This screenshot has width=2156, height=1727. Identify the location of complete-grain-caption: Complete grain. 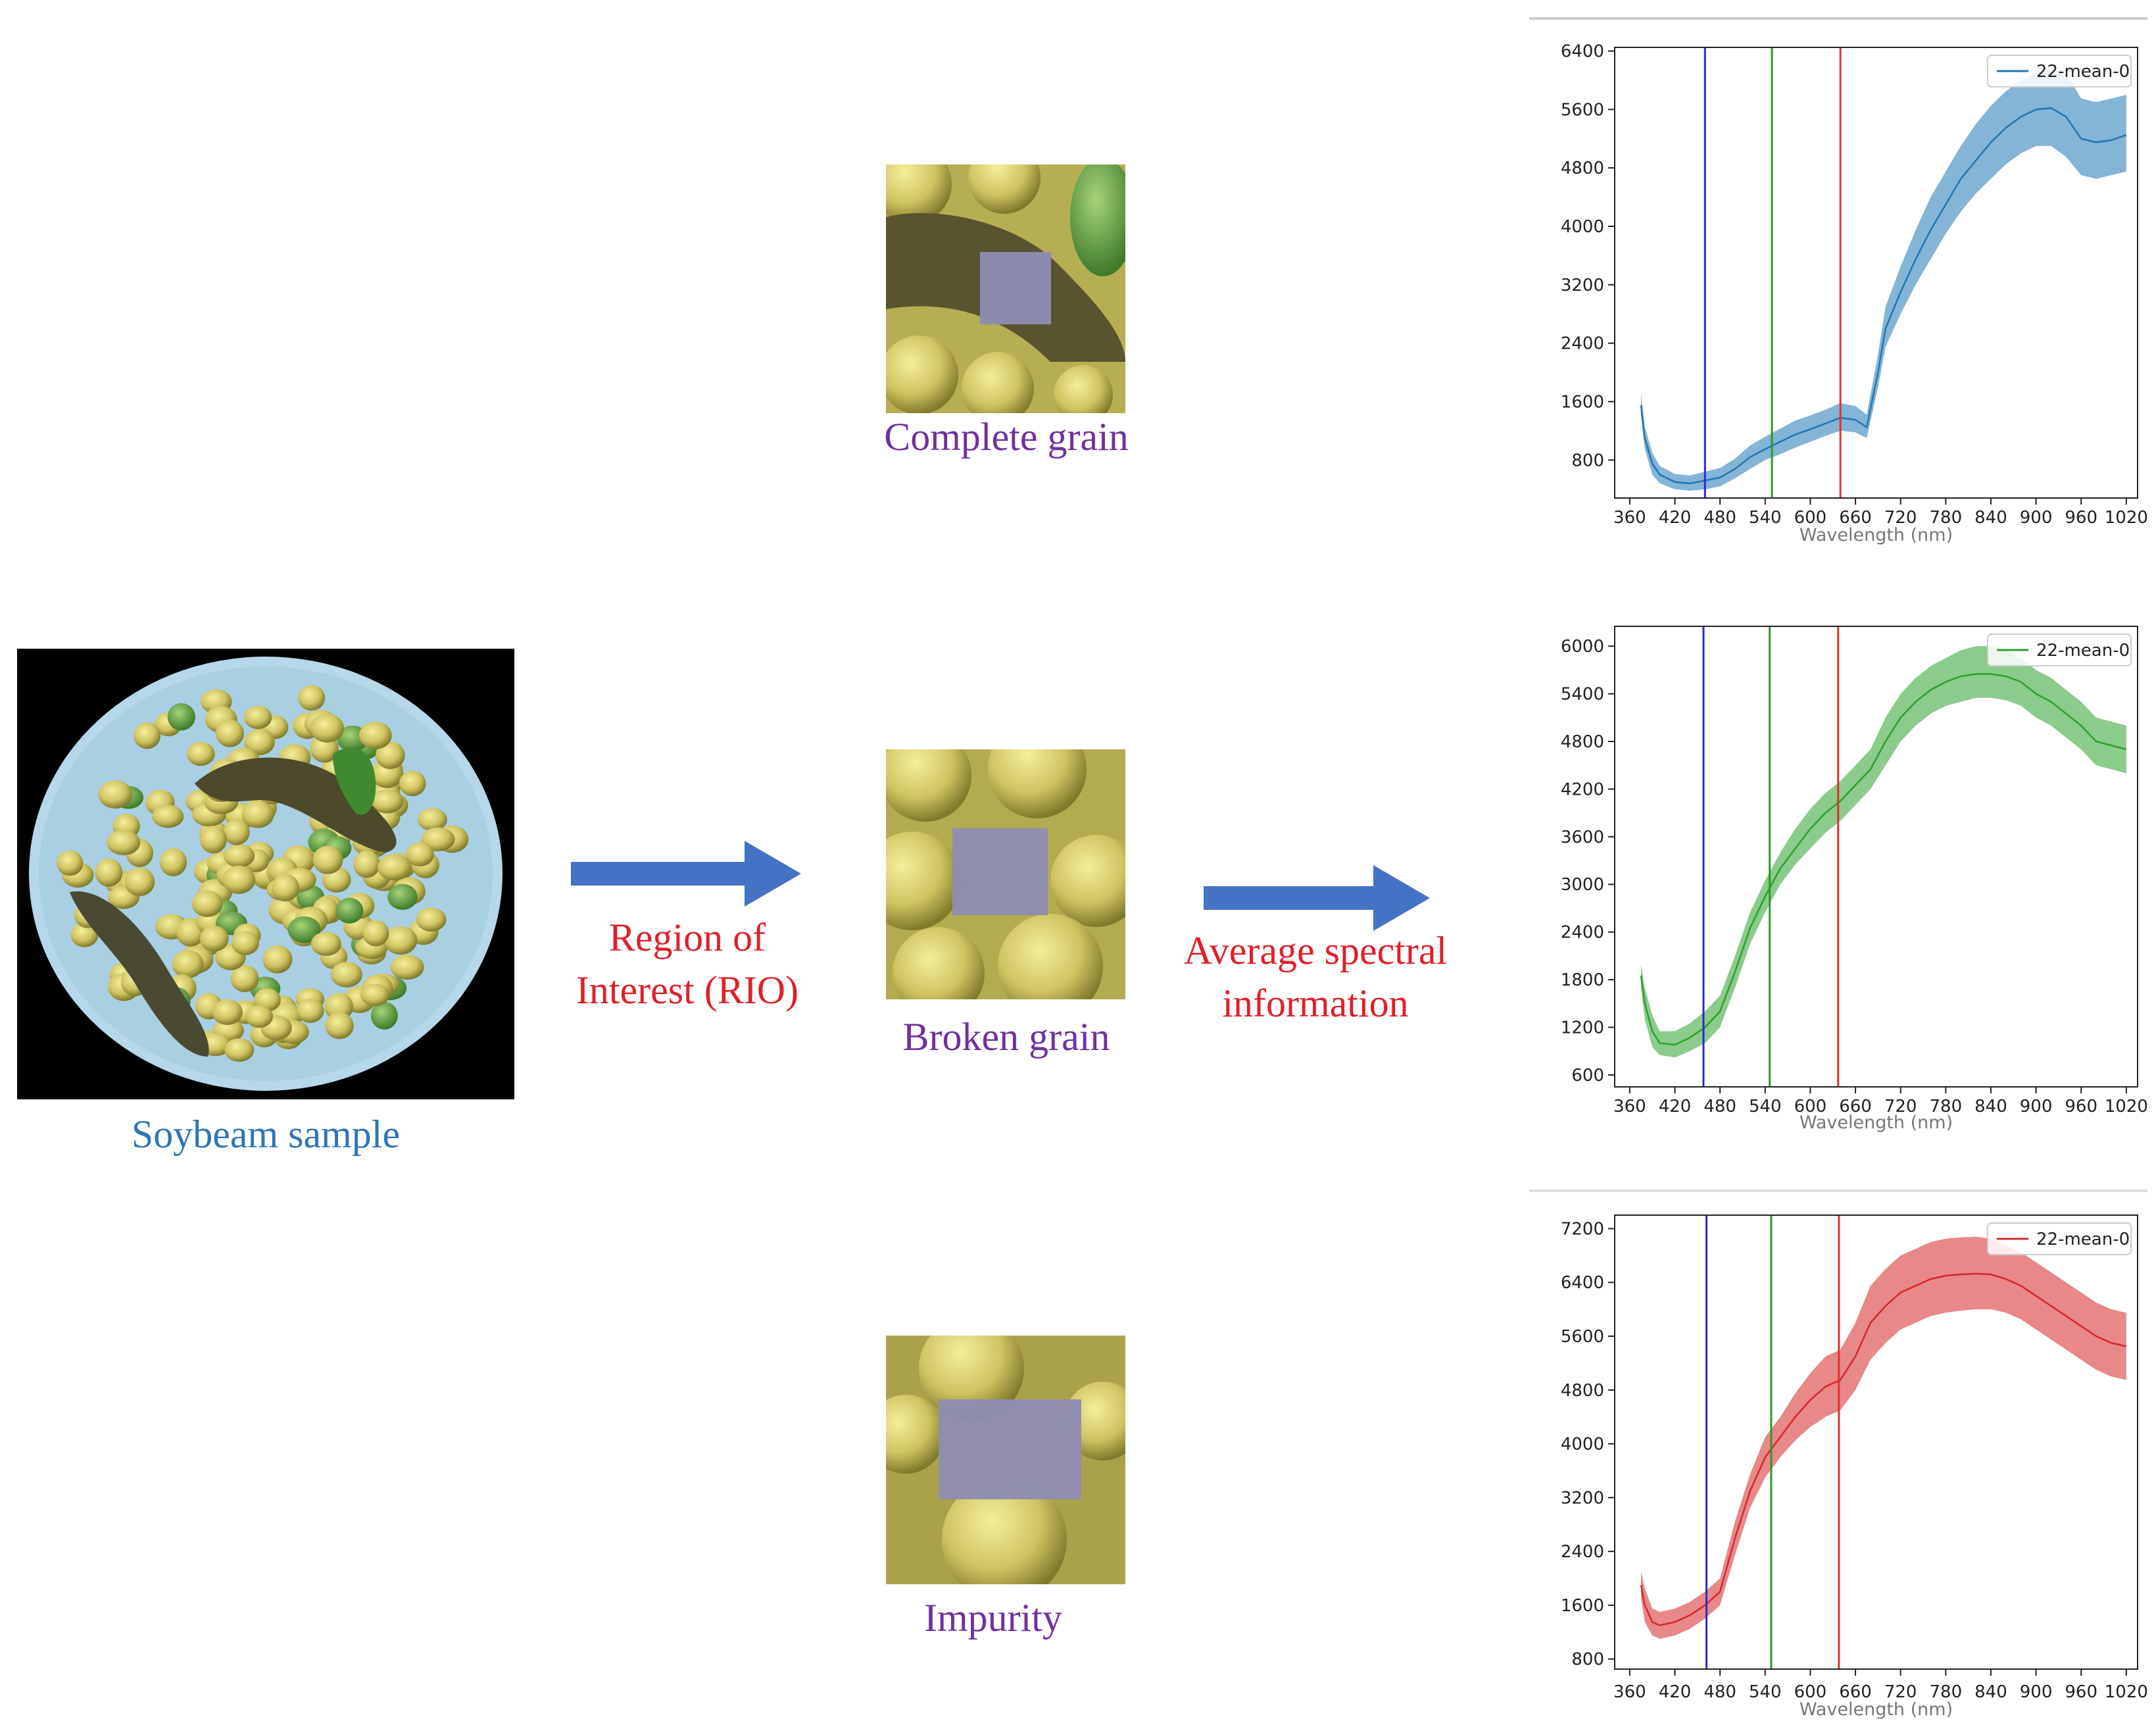
(1007, 437).